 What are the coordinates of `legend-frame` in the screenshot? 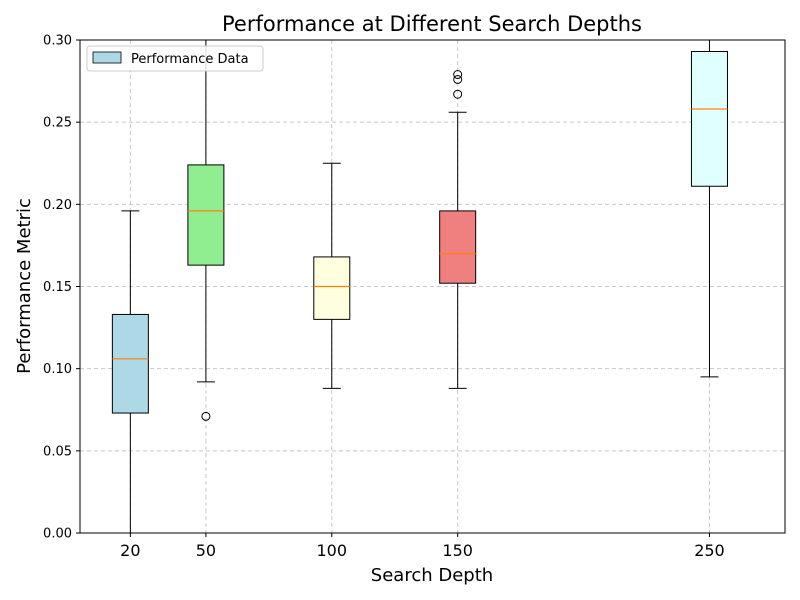 It's located at (175, 58).